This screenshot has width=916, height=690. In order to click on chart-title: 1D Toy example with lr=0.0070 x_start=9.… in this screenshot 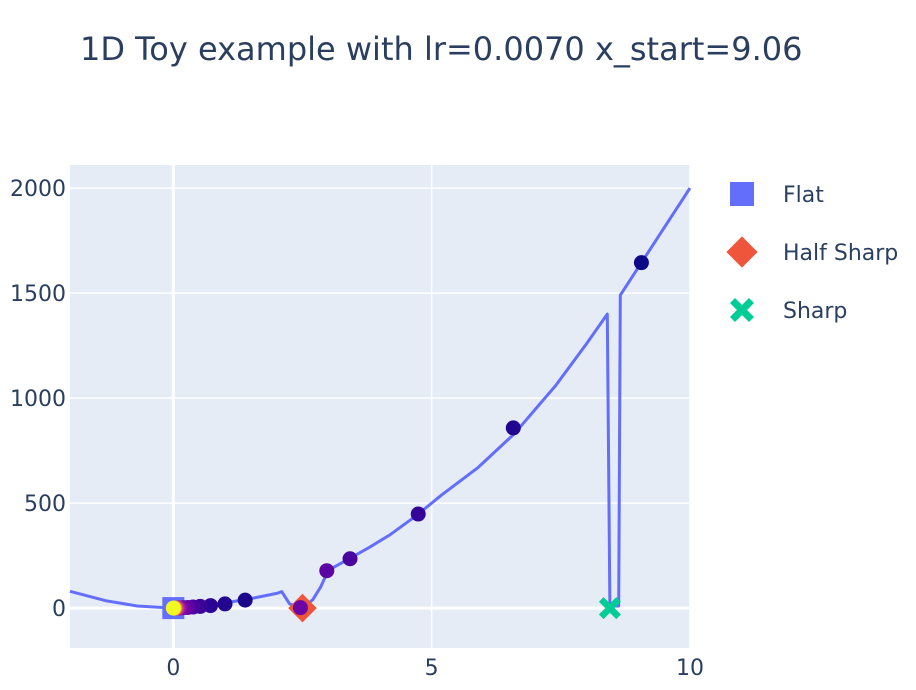, I will do `click(441, 49)`.